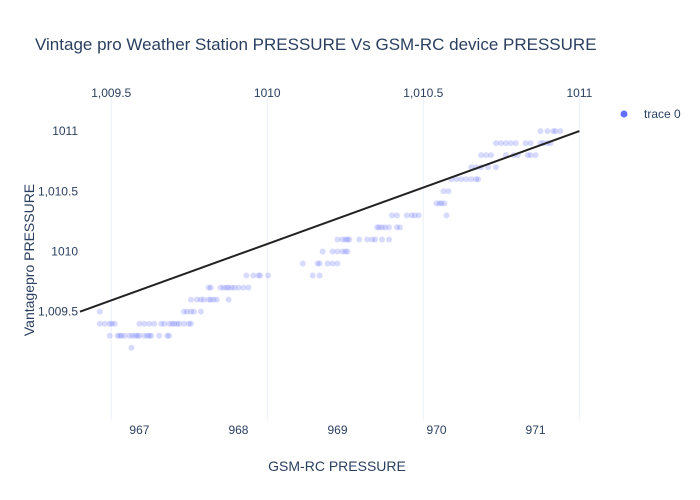 The image size is (700, 500). What do you see at coordinates (341, 93) in the screenshot?
I see `top-axis-ticks: 1,009.5 1010 1,010.5 1011` at bounding box center [341, 93].